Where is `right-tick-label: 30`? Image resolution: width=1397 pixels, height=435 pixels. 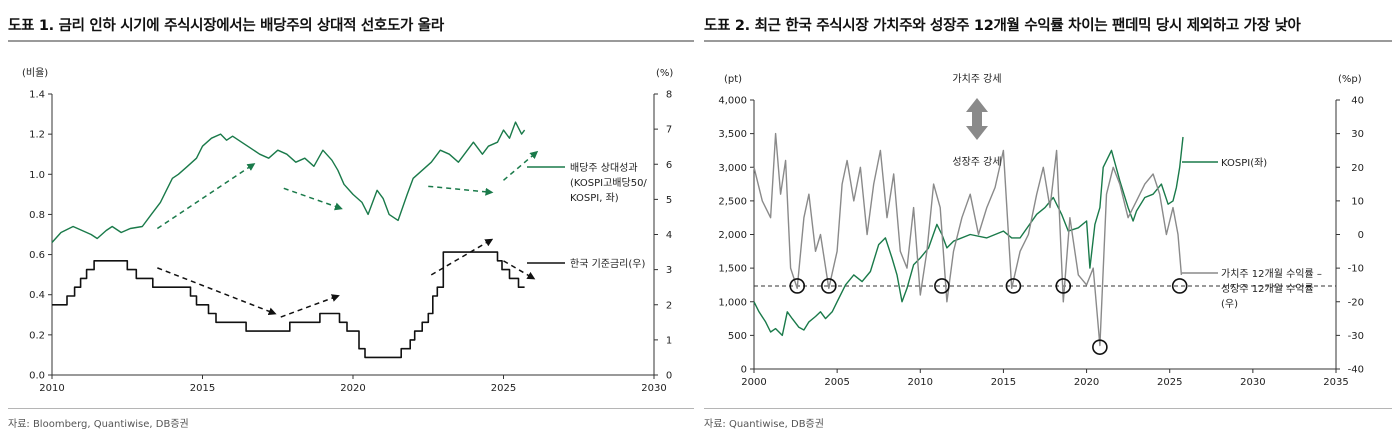
right-tick-label: 30 is located at coordinates (1357, 134).